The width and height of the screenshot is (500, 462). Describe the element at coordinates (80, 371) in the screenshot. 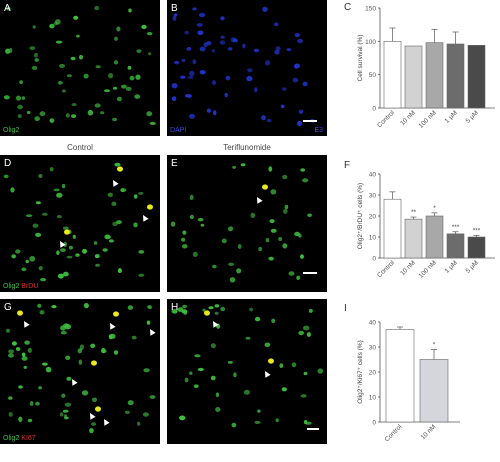

I see `micrograph-g: G Olig2 KI67` at that location.